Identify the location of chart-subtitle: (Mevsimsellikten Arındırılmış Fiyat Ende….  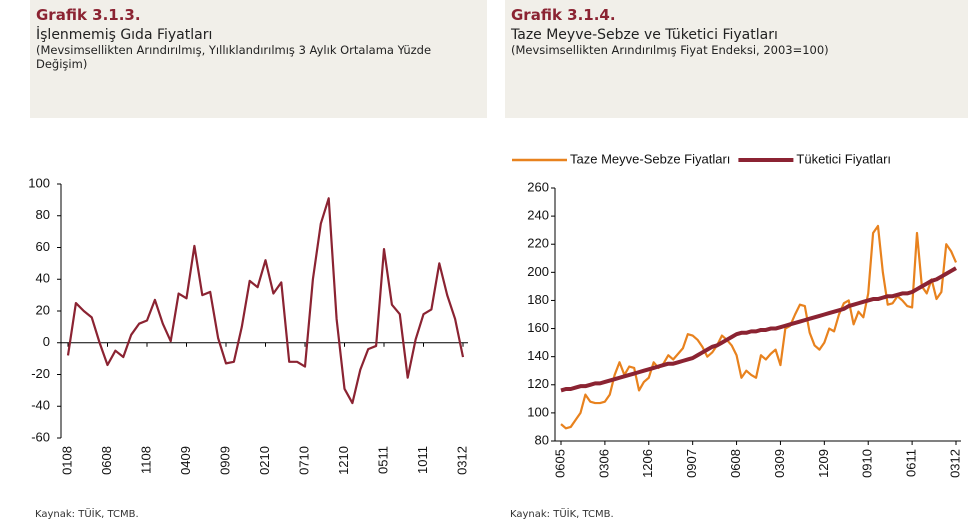
(670, 50).